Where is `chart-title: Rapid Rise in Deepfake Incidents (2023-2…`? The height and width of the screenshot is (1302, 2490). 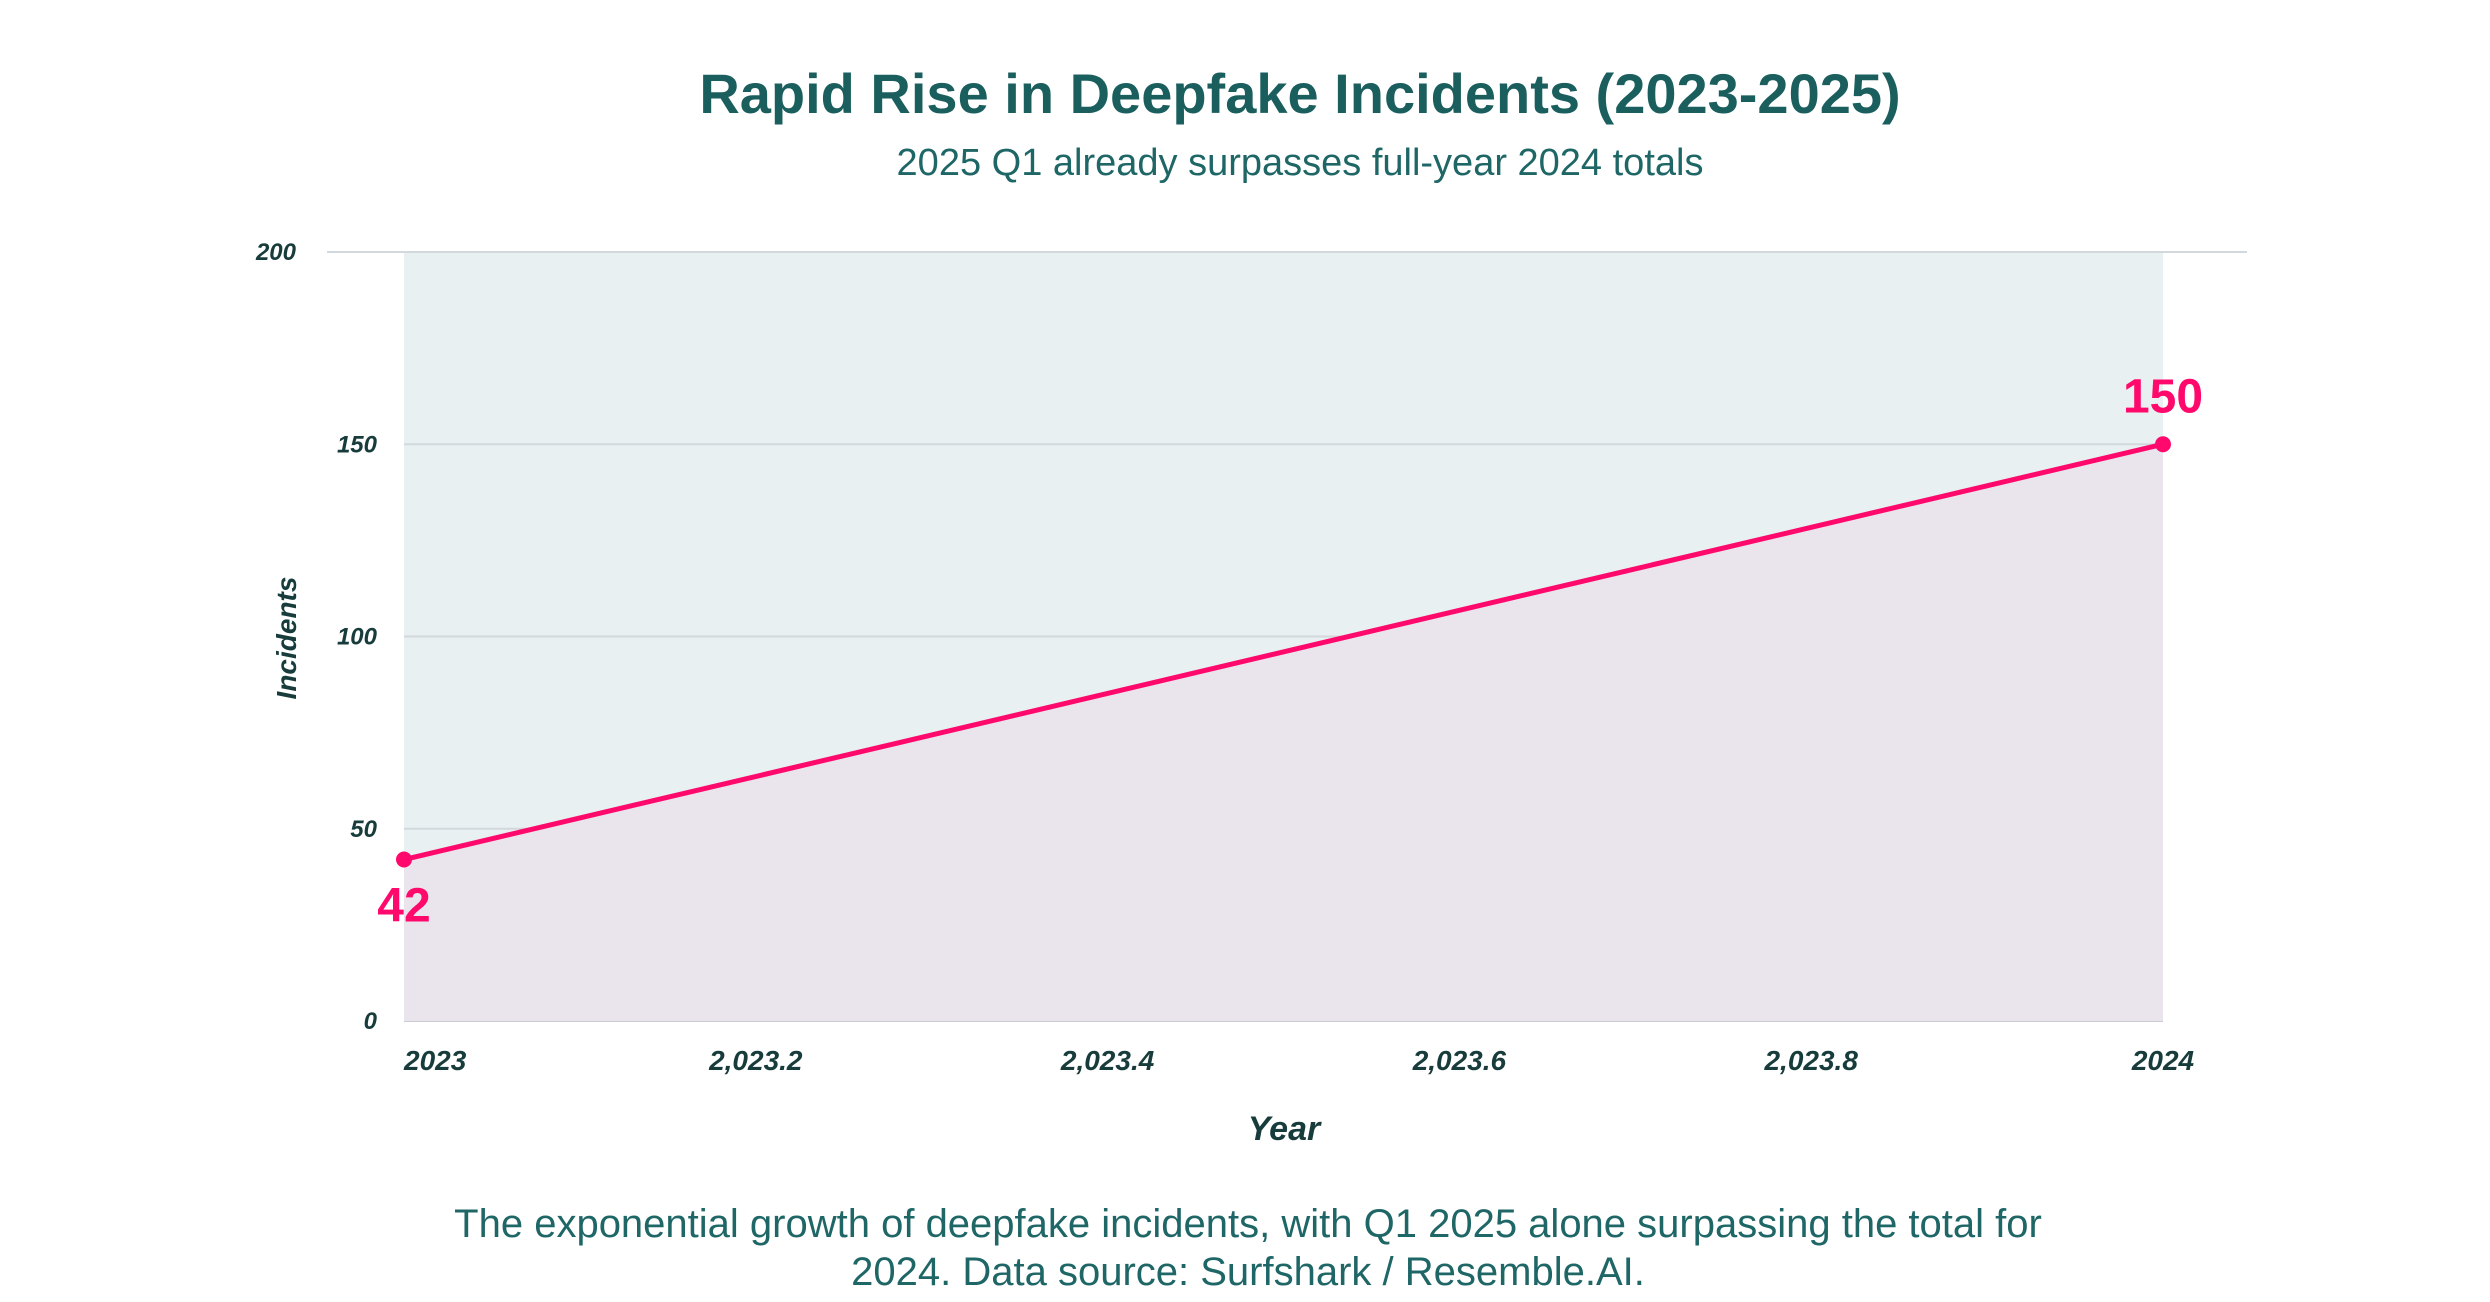 chart-title: Rapid Rise in Deepfake Incidents (2023-2… is located at coordinates (1299, 93).